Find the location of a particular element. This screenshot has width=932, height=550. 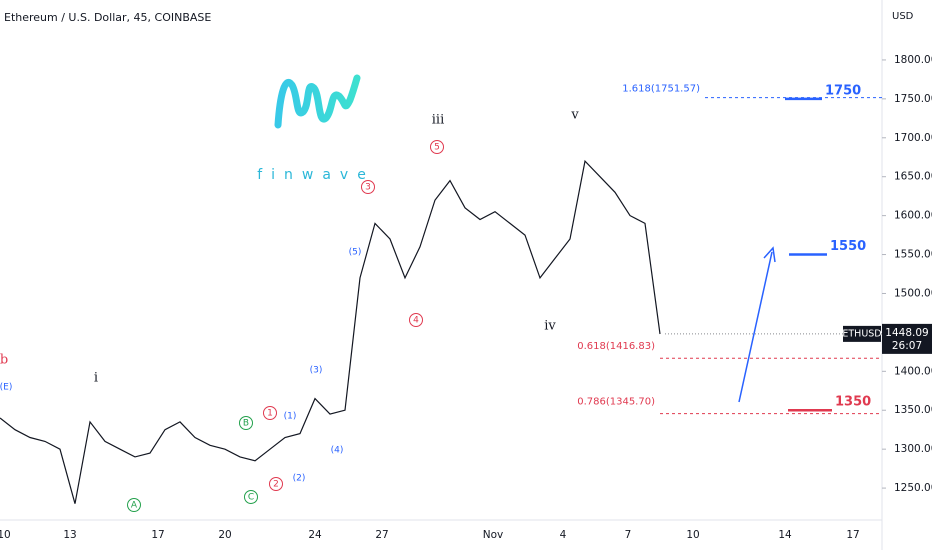

wave-label: 1 is located at coordinates (270, 414).